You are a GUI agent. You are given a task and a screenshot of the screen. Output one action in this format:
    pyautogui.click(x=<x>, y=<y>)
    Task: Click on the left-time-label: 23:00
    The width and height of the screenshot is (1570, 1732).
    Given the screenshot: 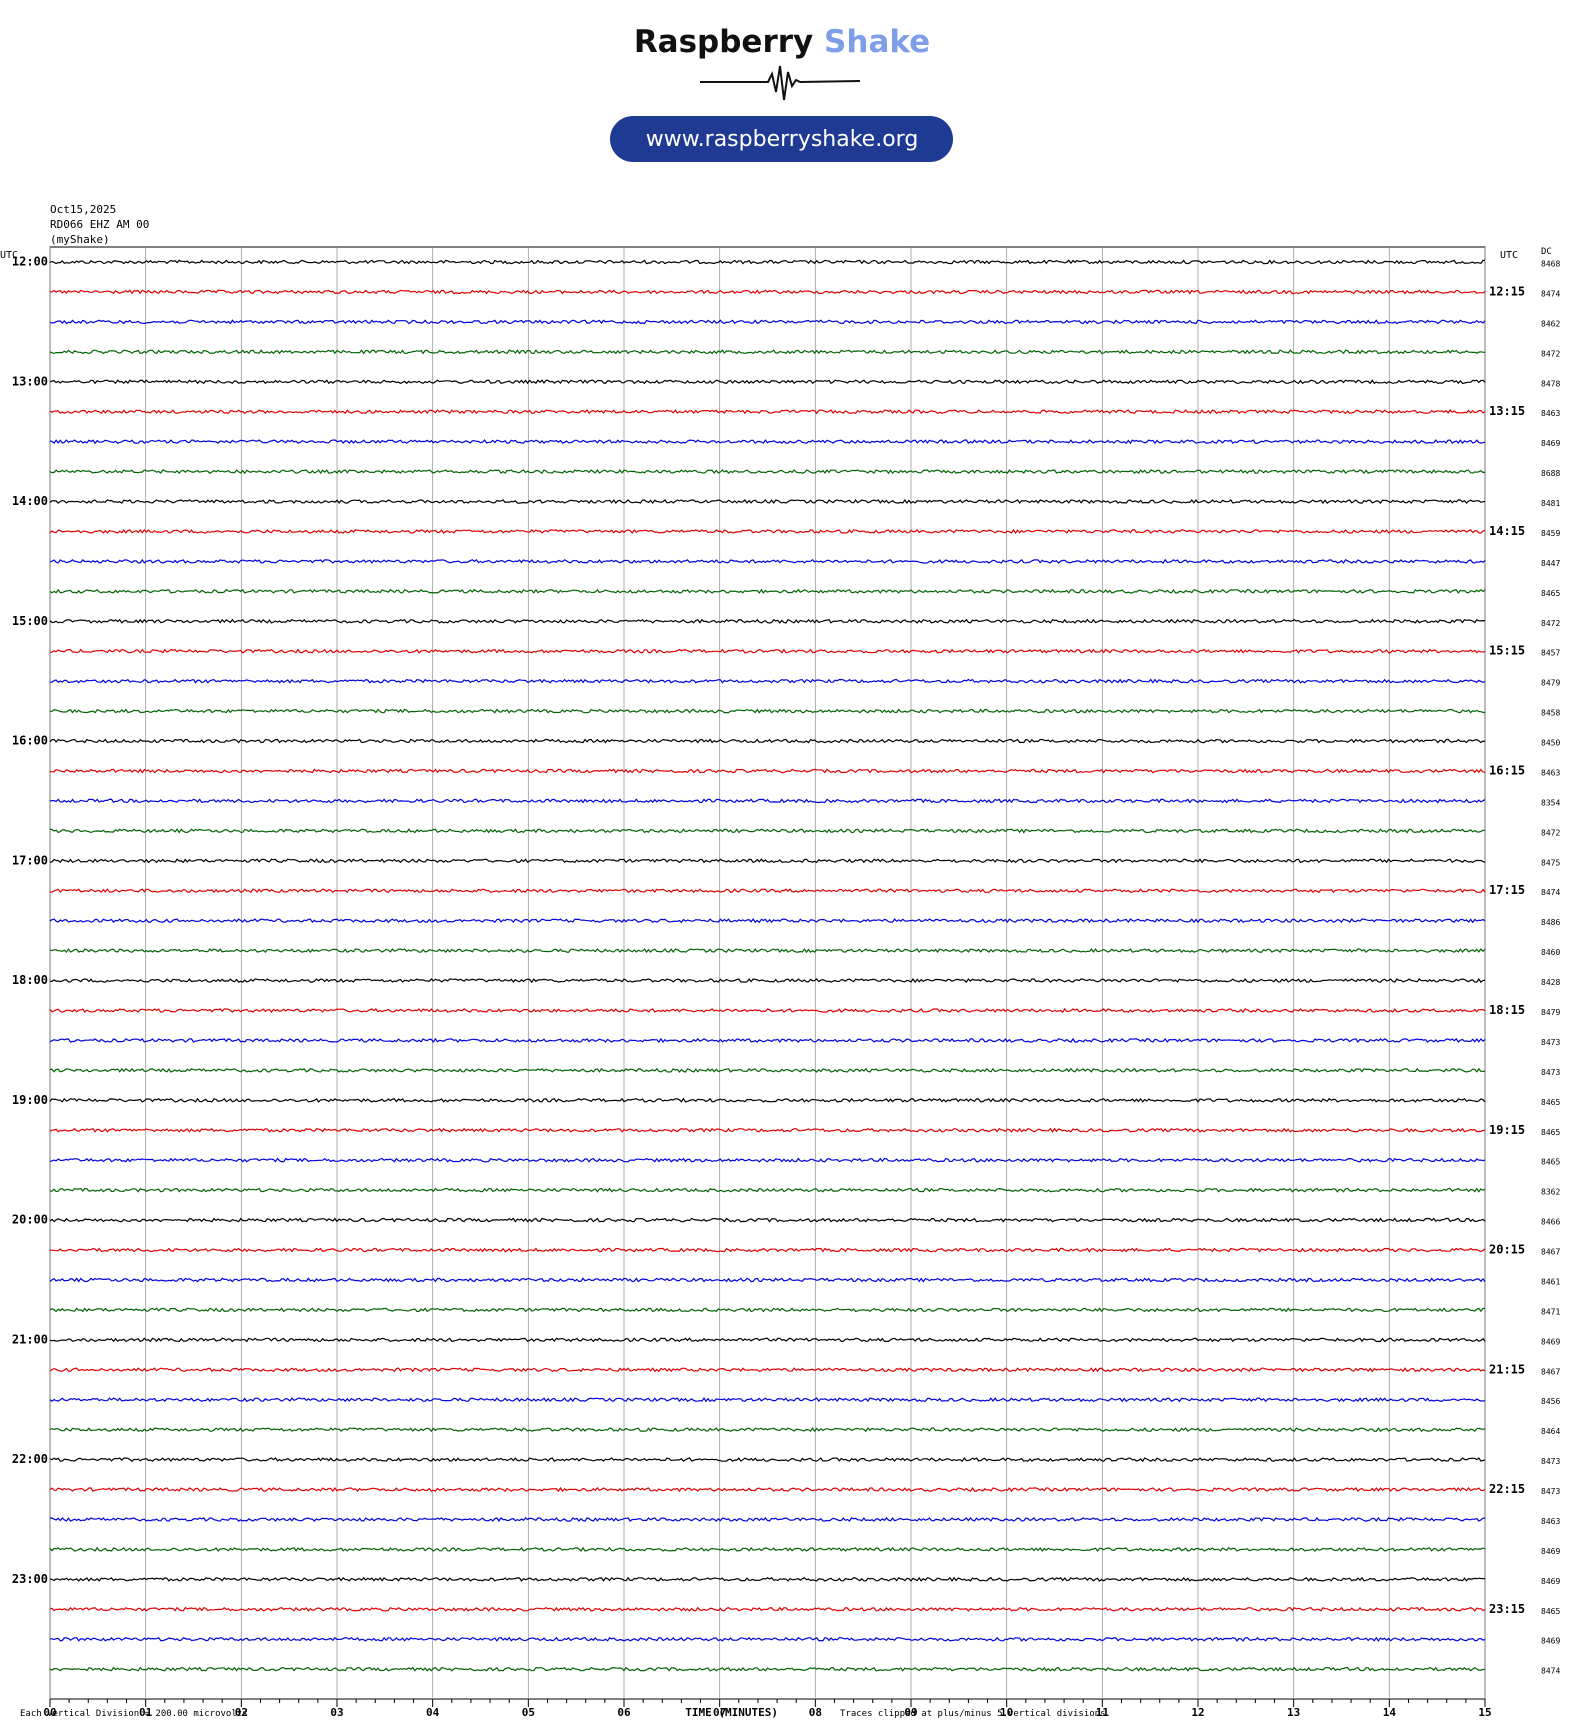 What is the action you would take?
    pyautogui.click(x=30, y=1579)
    